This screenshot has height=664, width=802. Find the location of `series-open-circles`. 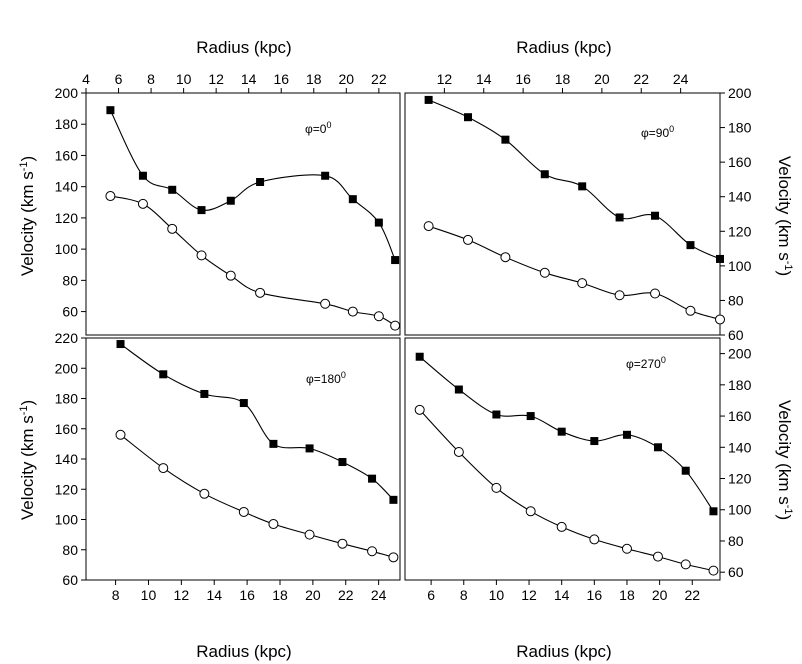

series-open-circles is located at coordinates (253, 261).